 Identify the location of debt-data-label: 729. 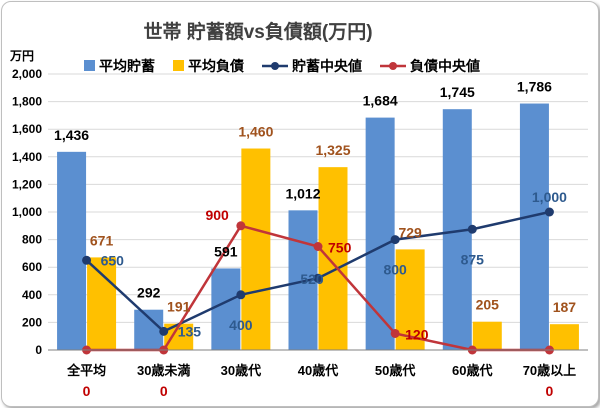
(410, 232).